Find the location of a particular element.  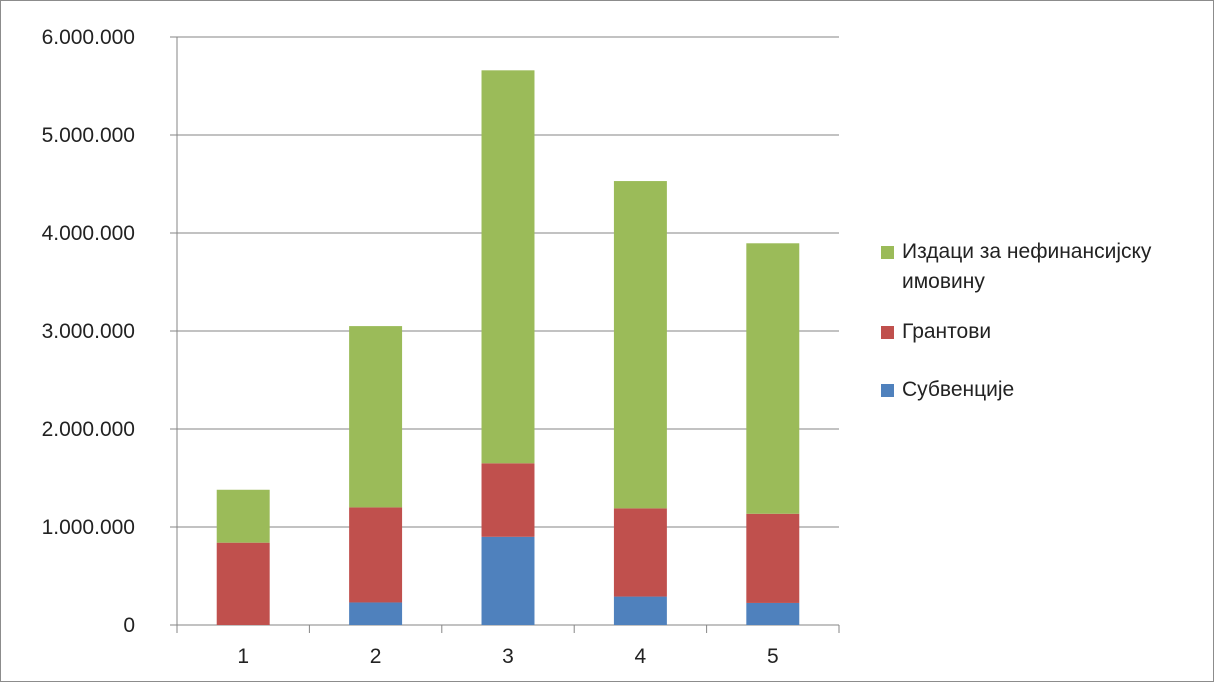

y-tick-label: 5.000.000 is located at coordinates (88, 135).